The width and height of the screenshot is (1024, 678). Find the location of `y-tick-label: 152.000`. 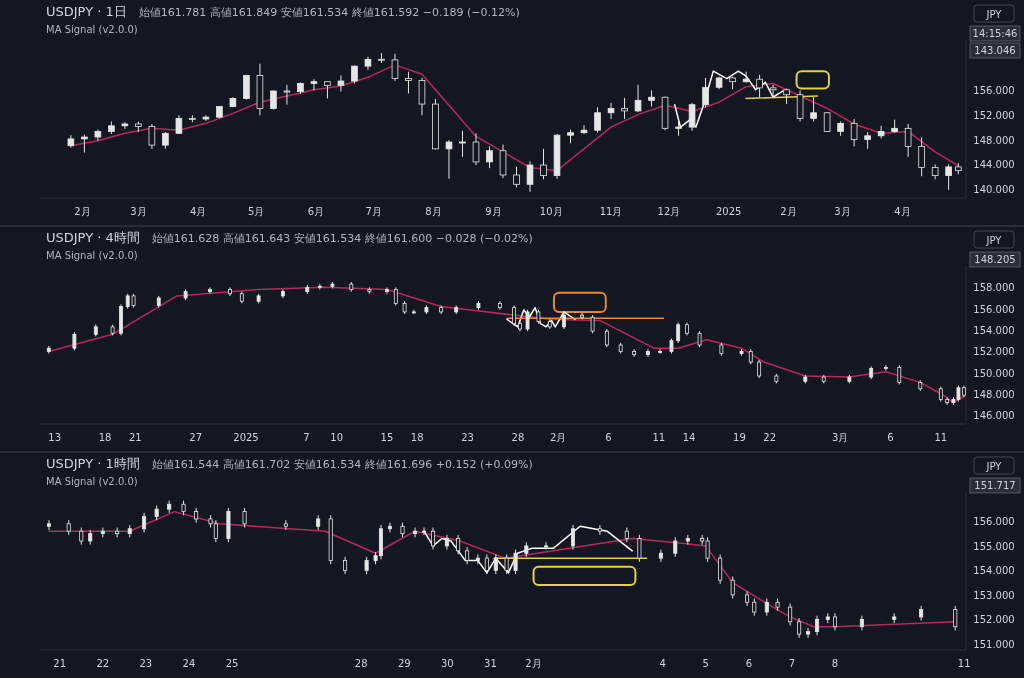

y-tick-label: 152.000 is located at coordinates (994, 352).